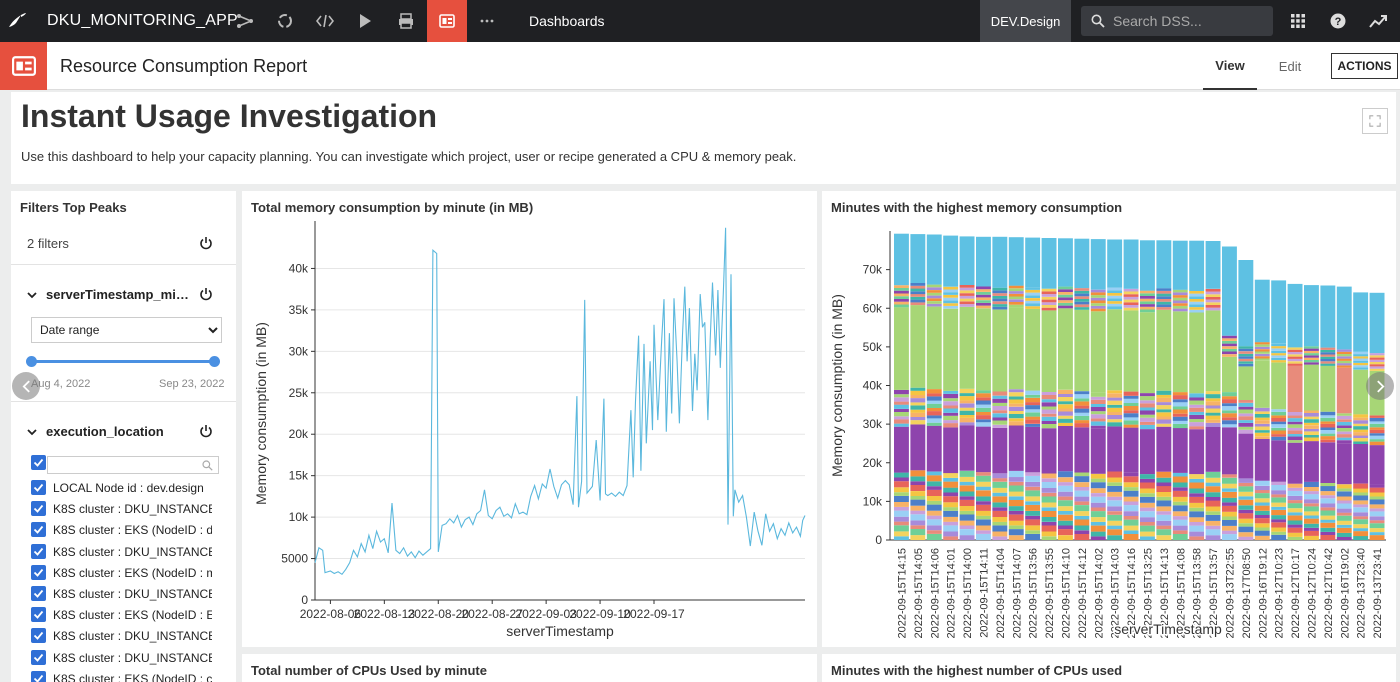 Image resolution: width=1400 pixels, height=682 pixels. What do you see at coordinates (26, 386) in the screenshot?
I see `previous-slide-button` at bounding box center [26, 386].